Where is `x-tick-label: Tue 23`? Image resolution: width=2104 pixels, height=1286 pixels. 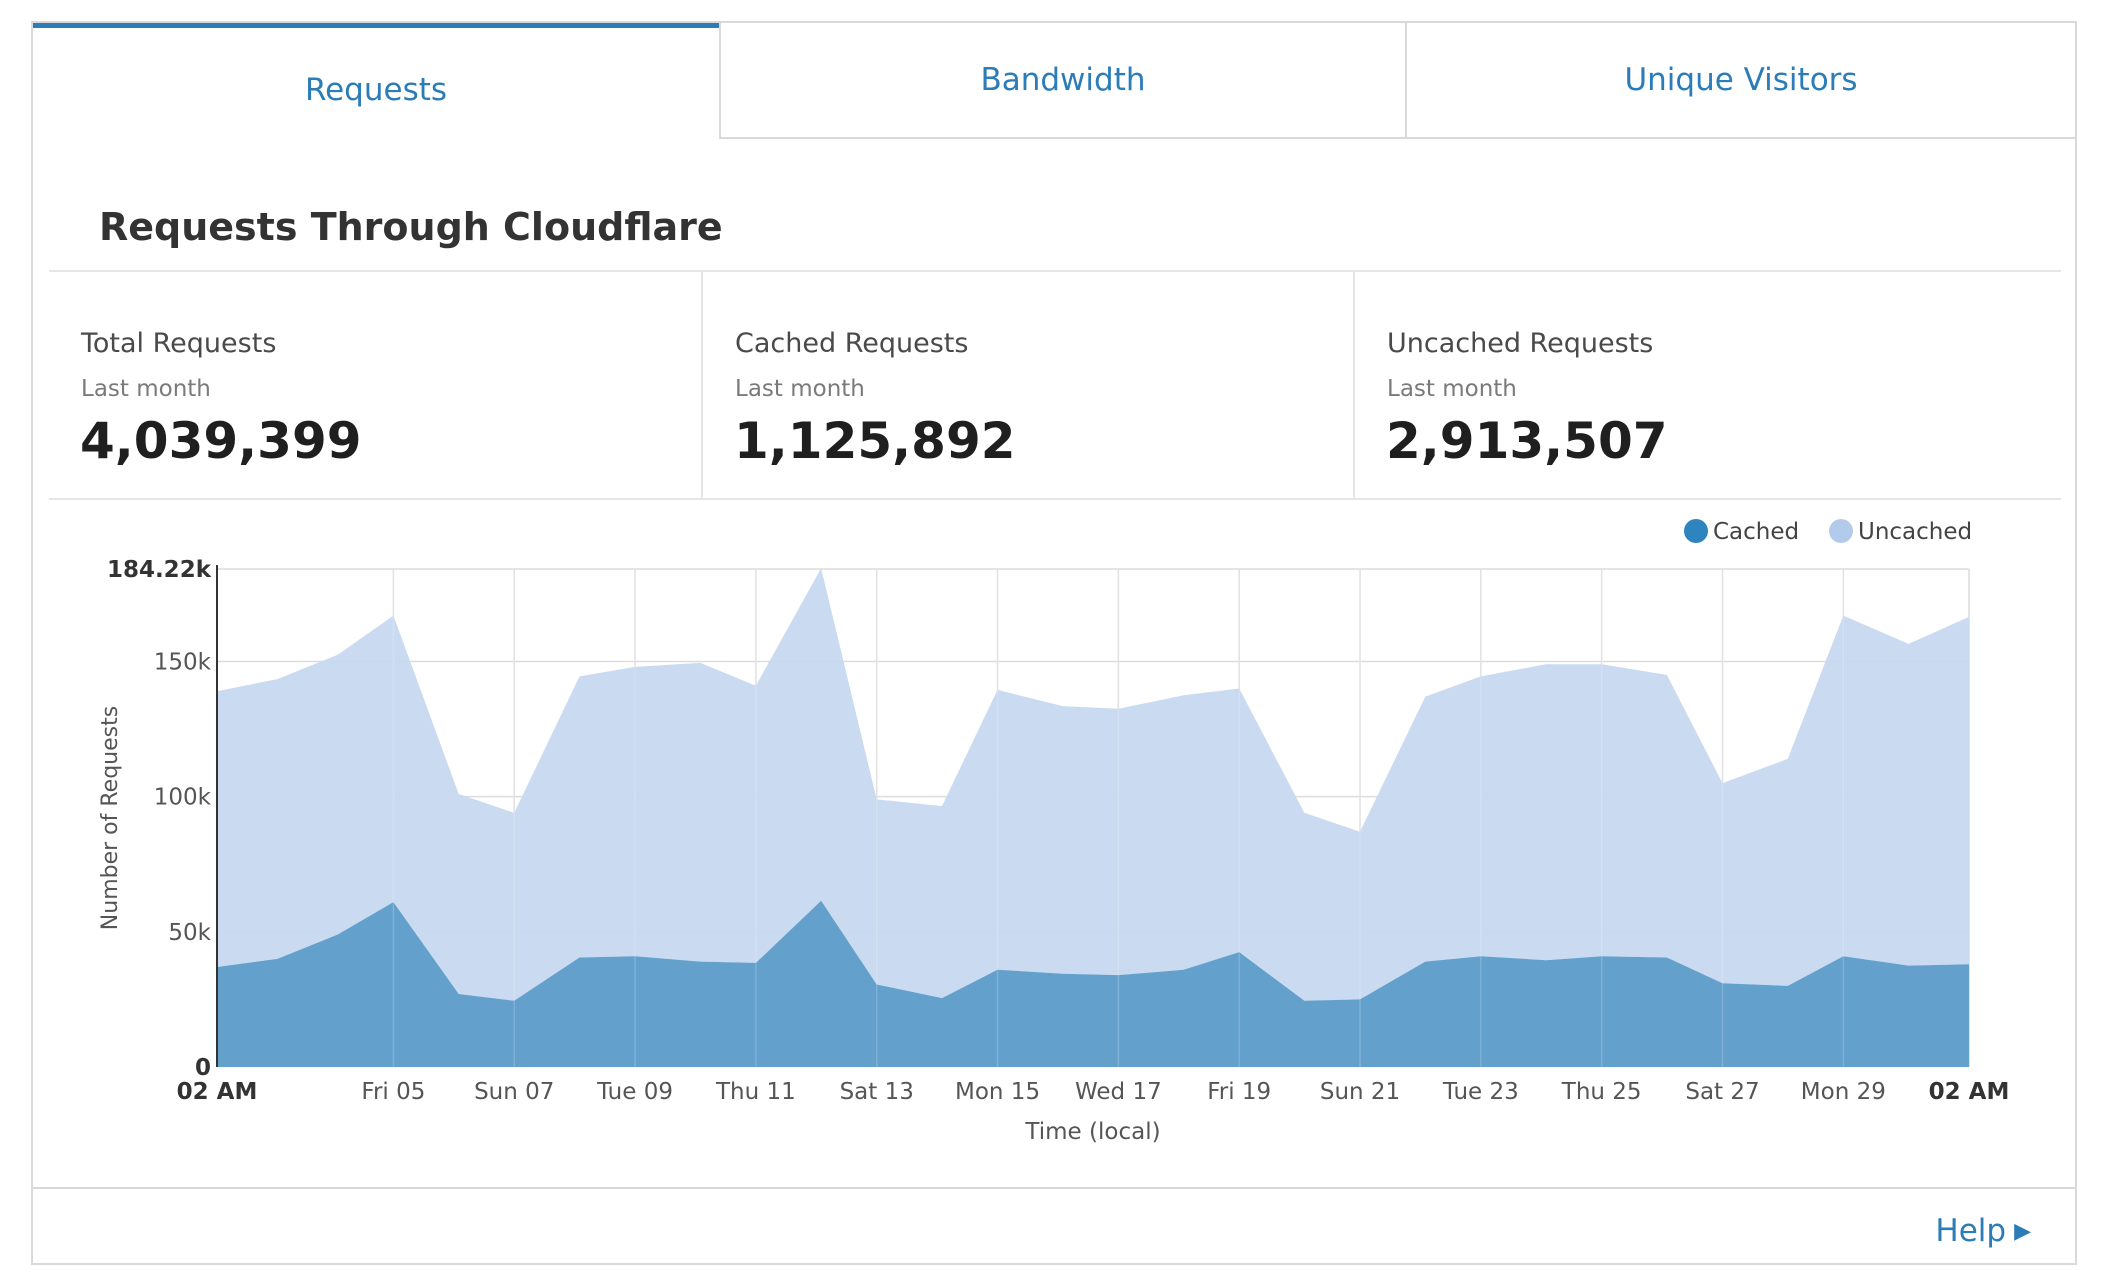 x-tick-label: Tue 23 is located at coordinates (1480, 1092).